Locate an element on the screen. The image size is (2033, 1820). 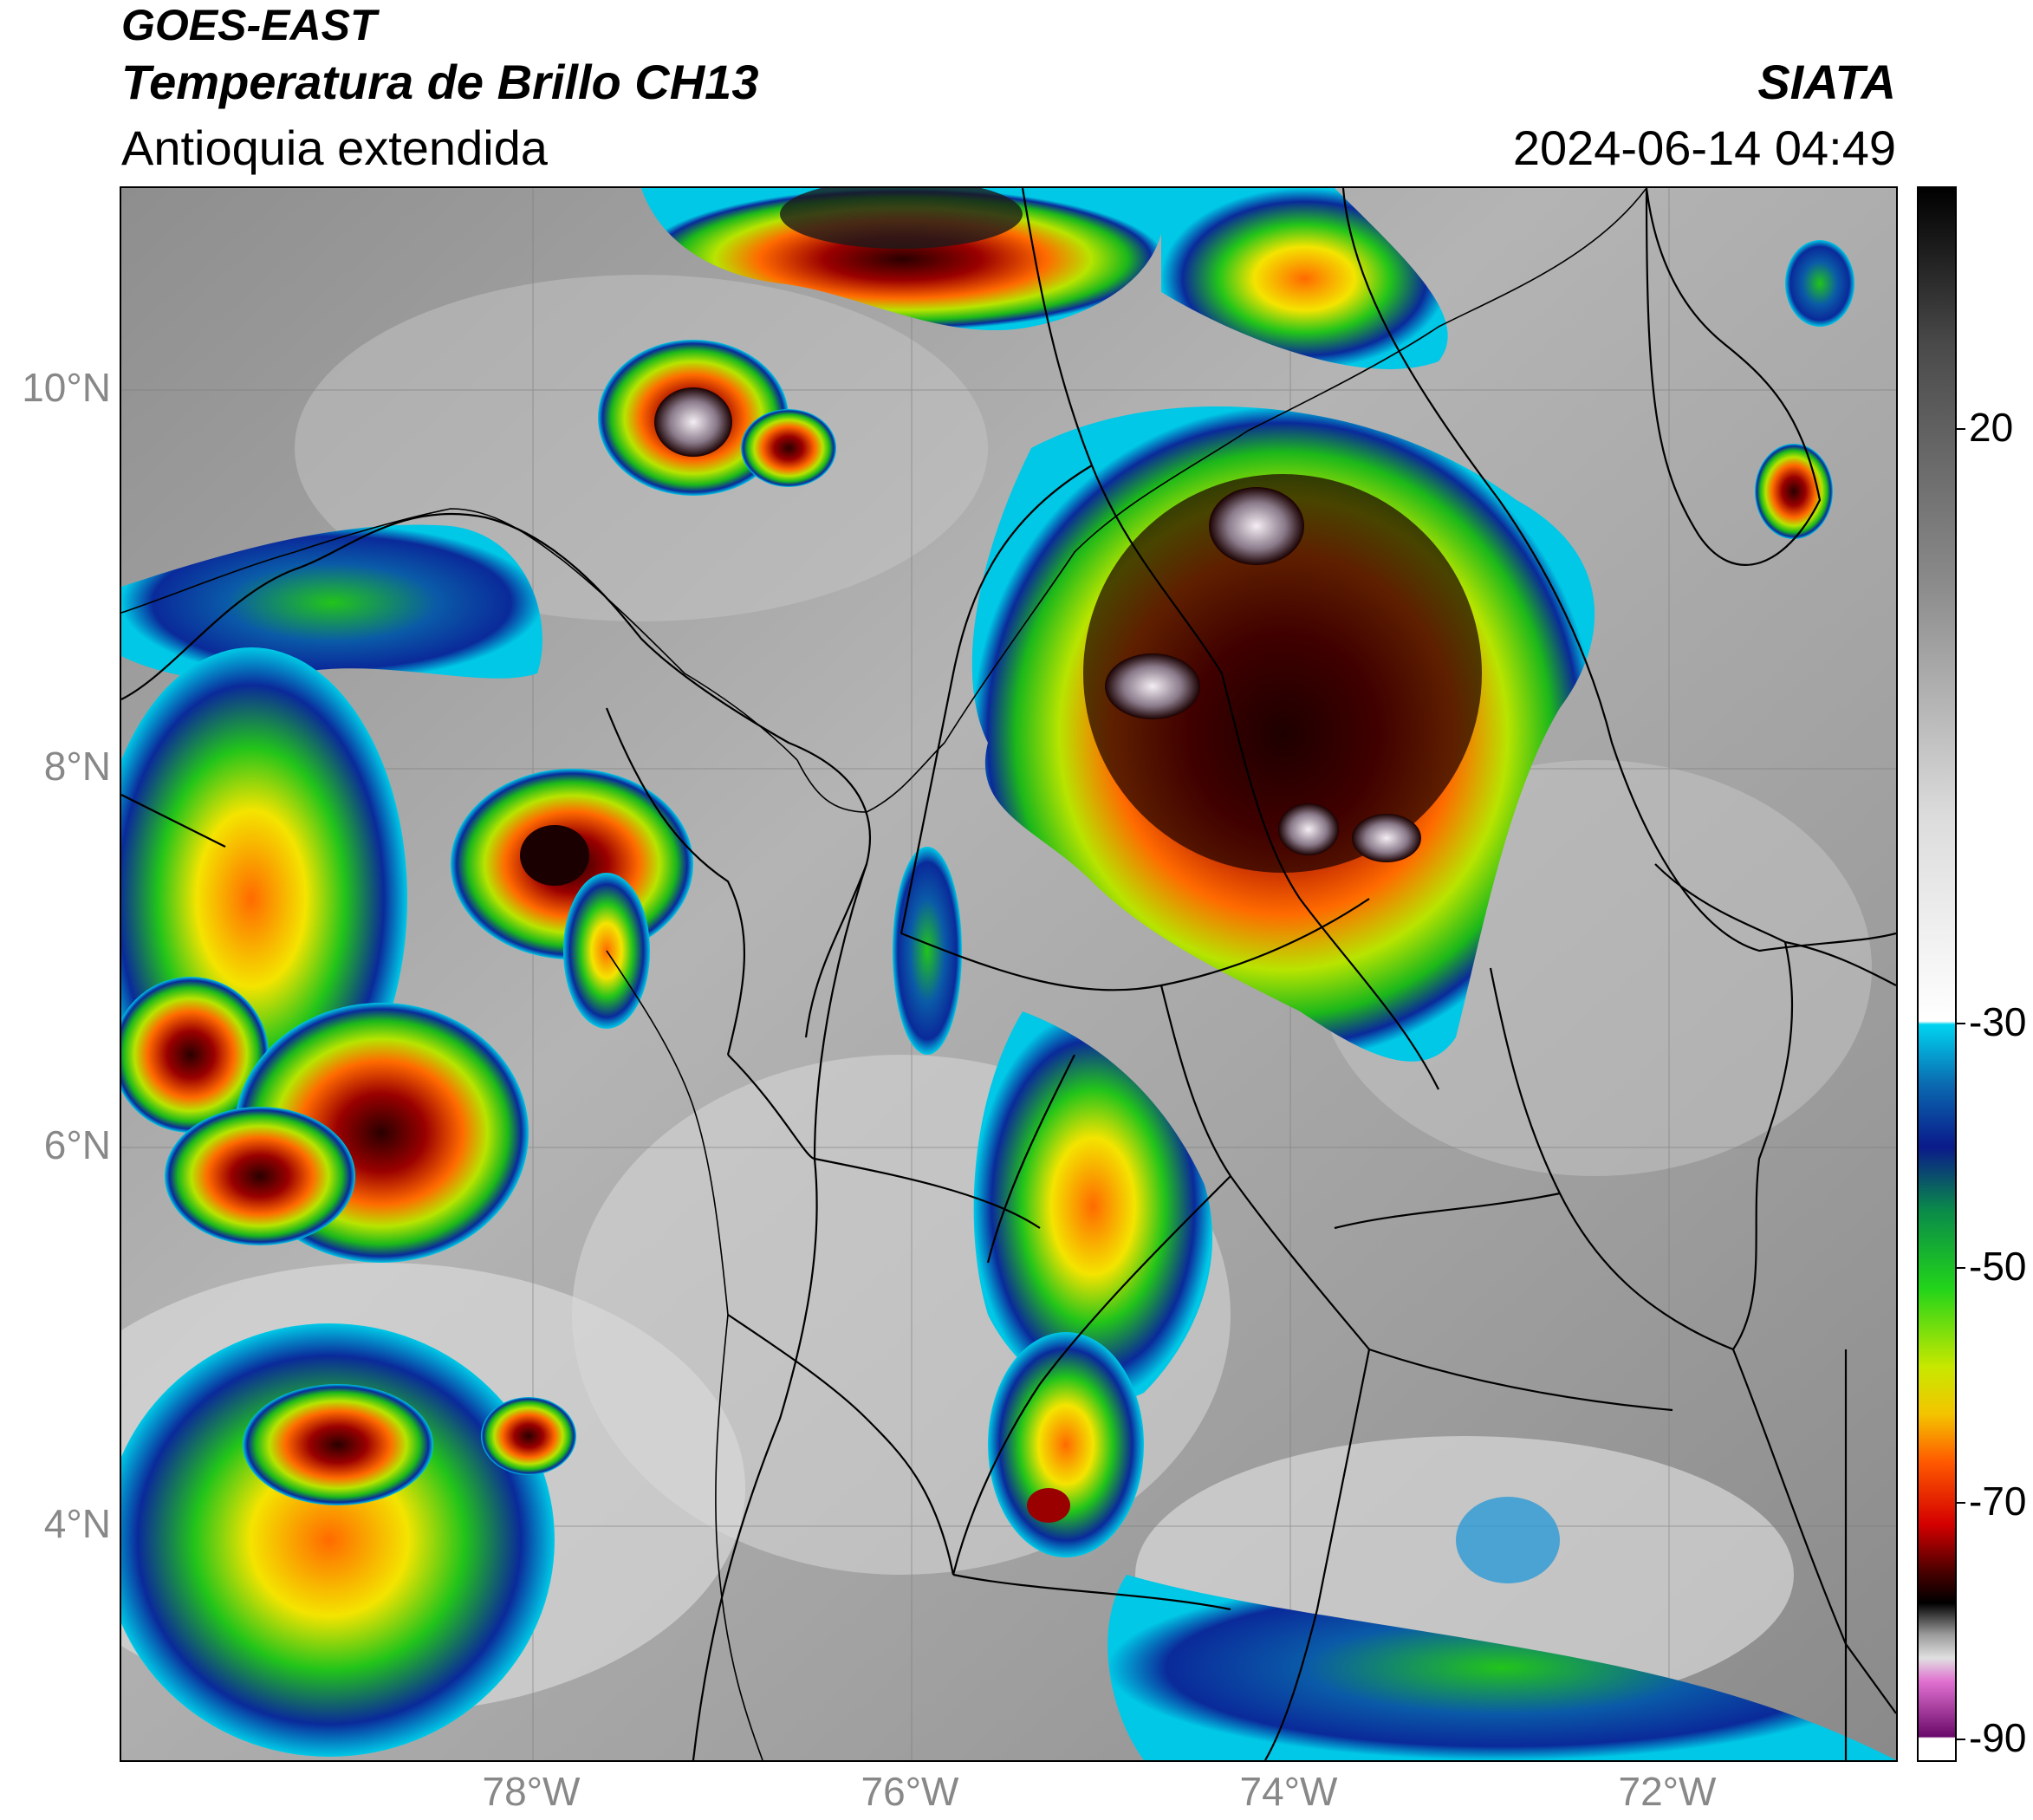
lon-tick-78w: 78°W is located at coordinates (531, 1791).